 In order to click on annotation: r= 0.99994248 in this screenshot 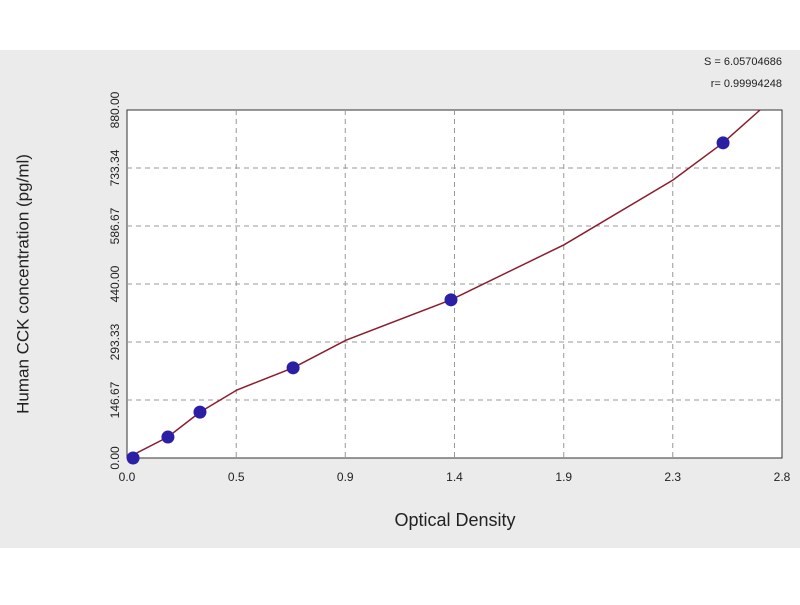, I will do `click(746, 84)`.